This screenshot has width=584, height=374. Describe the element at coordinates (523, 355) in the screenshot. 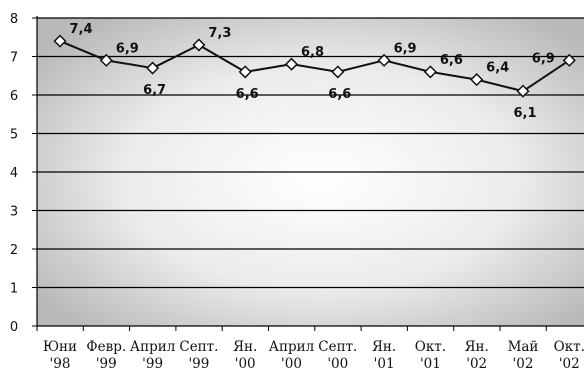

I see `x-tick-label: Май '02` at that location.